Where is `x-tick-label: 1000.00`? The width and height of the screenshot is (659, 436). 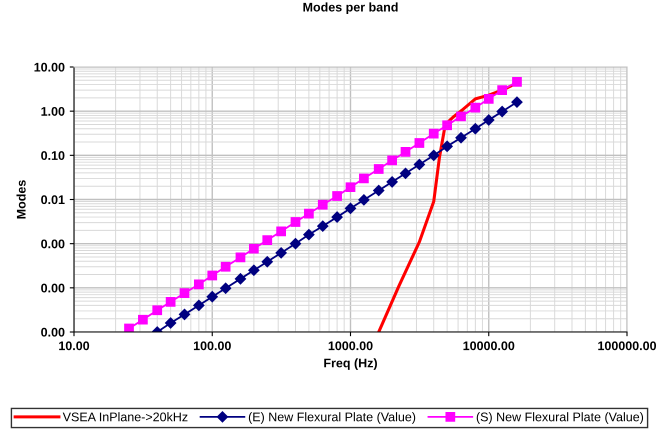 x-tick-label: 1000.00 is located at coordinates (350, 345).